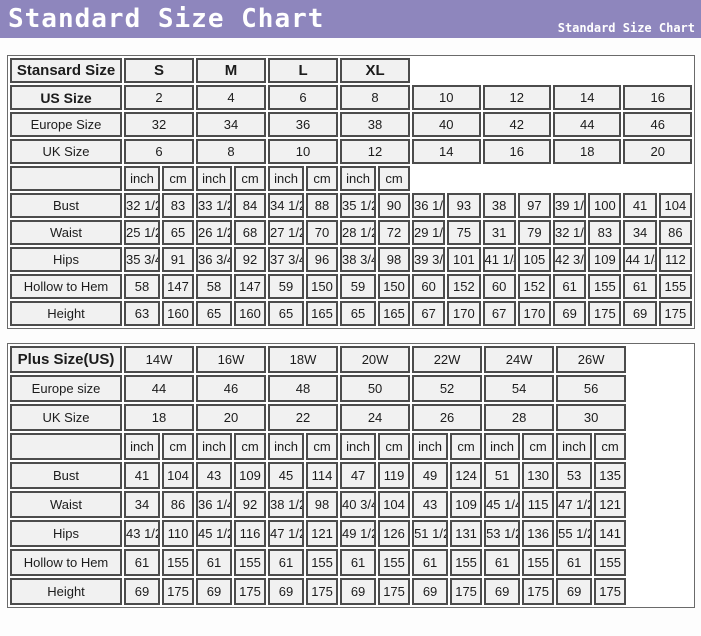  Describe the element at coordinates (322, 286) in the screenshot. I see `measure-value: 150` at that location.